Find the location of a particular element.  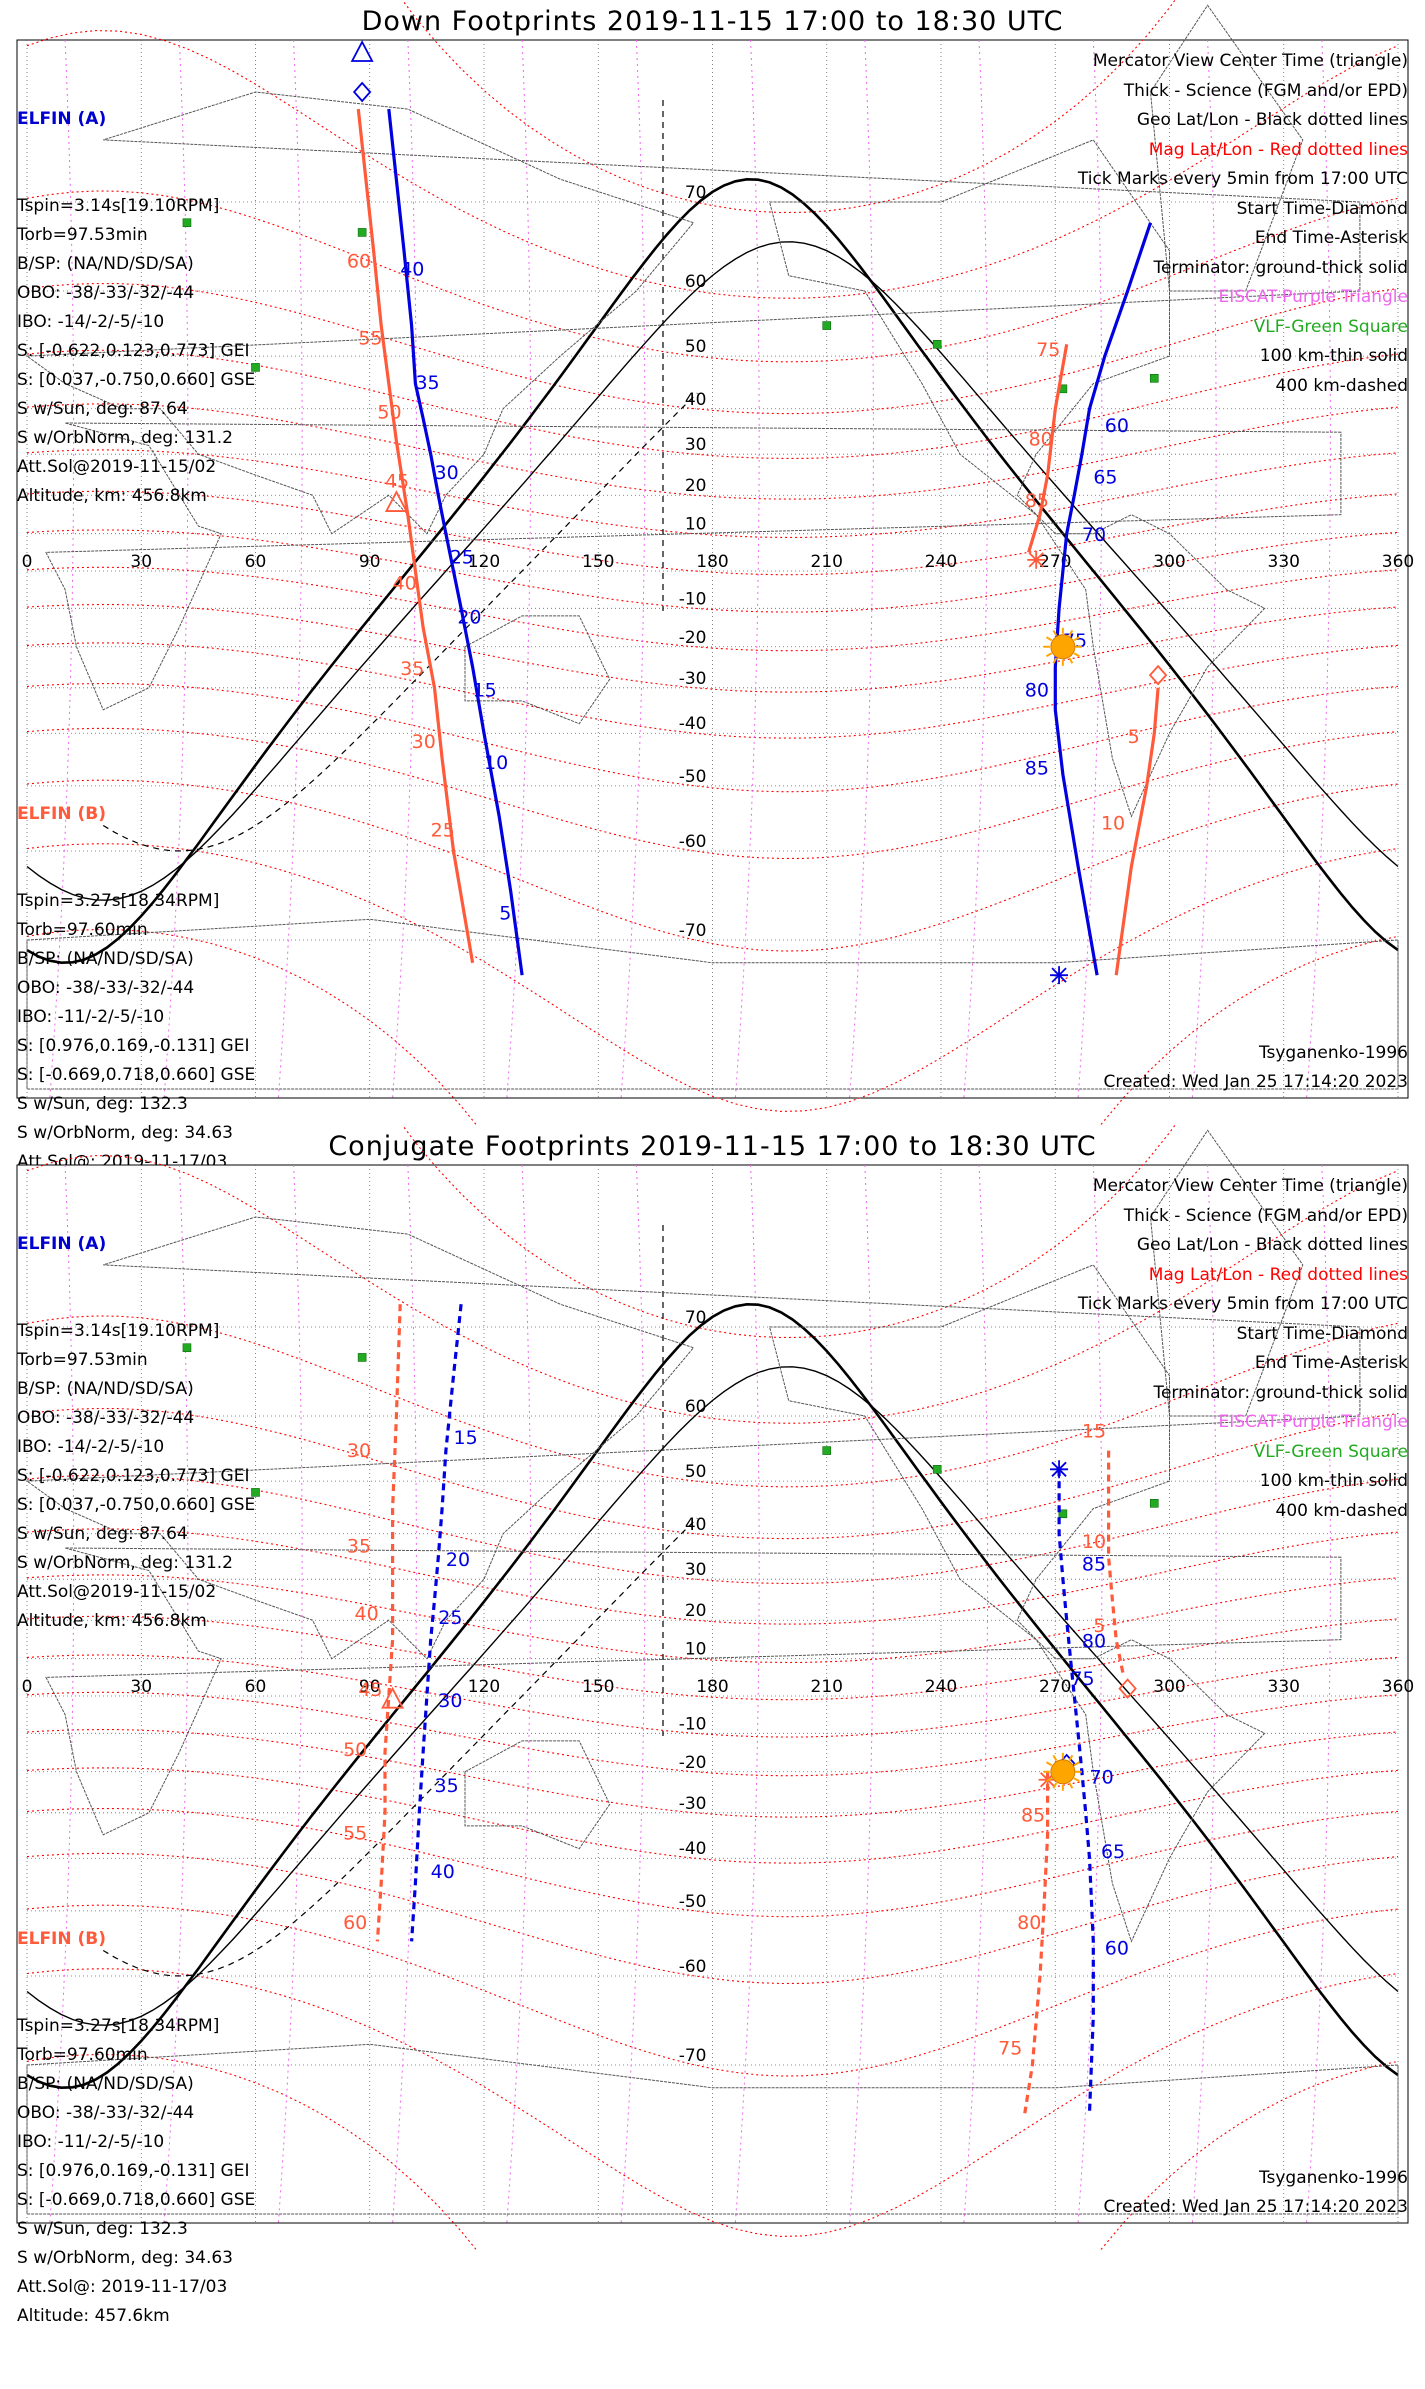

lon-tick-label: 360 is located at coordinates (1398, 562).